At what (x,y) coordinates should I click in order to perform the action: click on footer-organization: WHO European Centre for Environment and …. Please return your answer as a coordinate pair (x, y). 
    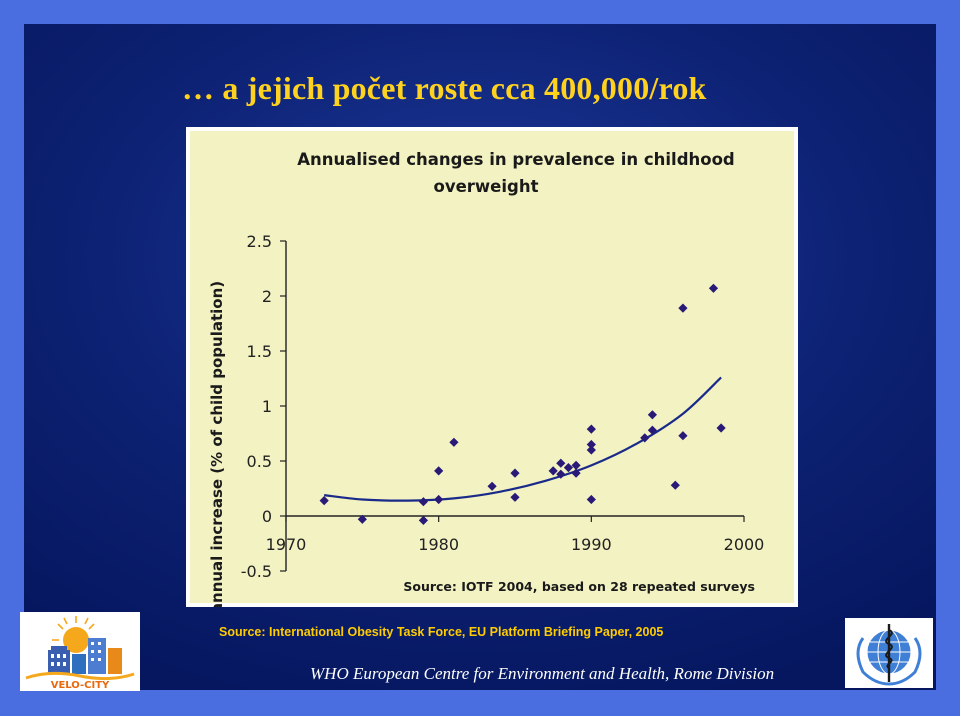
    Looking at the image, I should click on (542, 673).